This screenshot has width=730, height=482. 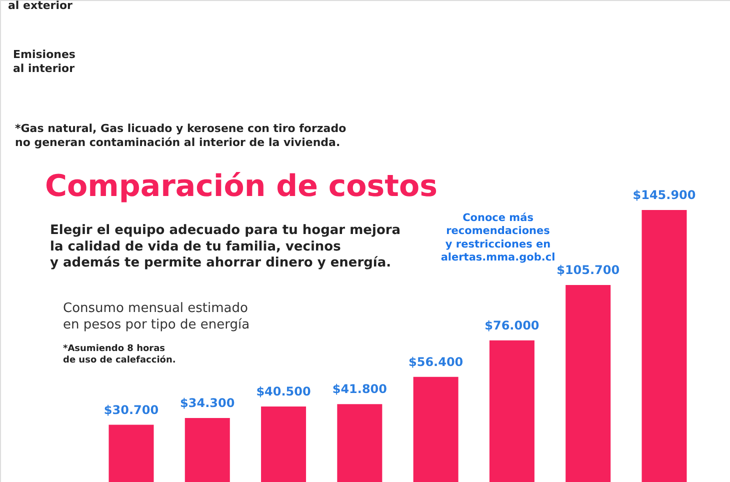 What do you see at coordinates (498, 238) in the screenshot?
I see `annotation: Conoce más recomendaciones y restricciones en alertas.mma.gob.cl` at bounding box center [498, 238].